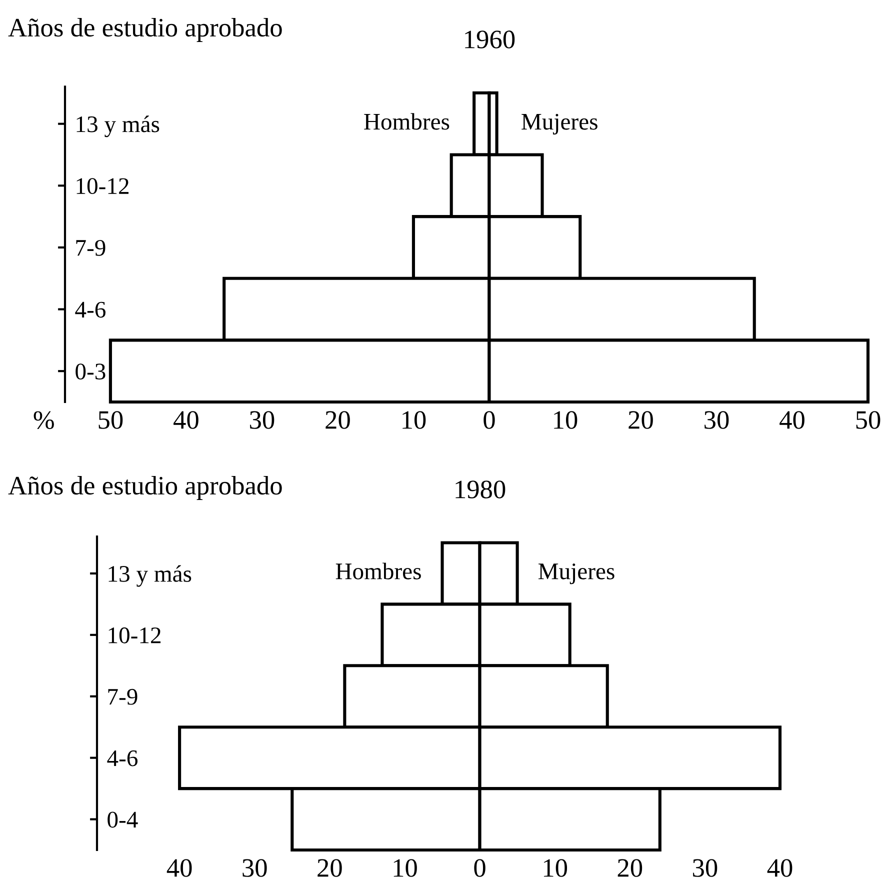 Image resolution: width=881 pixels, height=893 pixels. I want to click on chart-title: 1960, so click(490, 39).